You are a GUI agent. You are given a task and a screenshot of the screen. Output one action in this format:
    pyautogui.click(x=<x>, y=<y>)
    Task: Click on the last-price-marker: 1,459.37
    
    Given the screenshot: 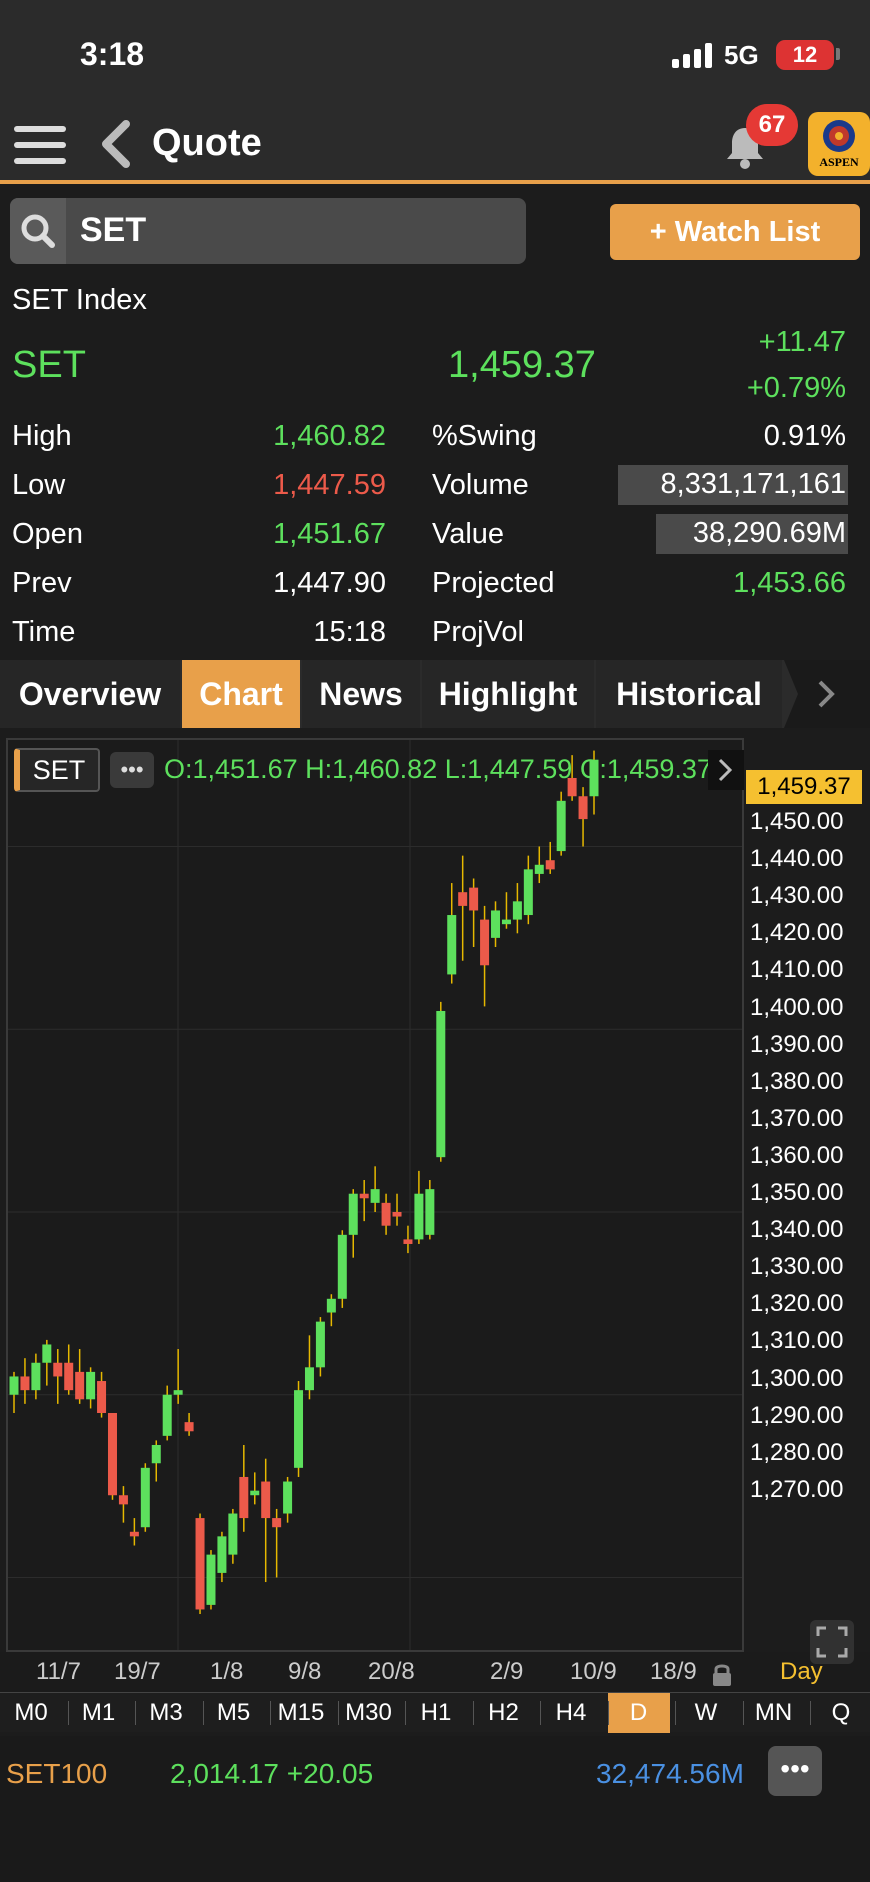 What is the action you would take?
    pyautogui.click(x=804, y=787)
    